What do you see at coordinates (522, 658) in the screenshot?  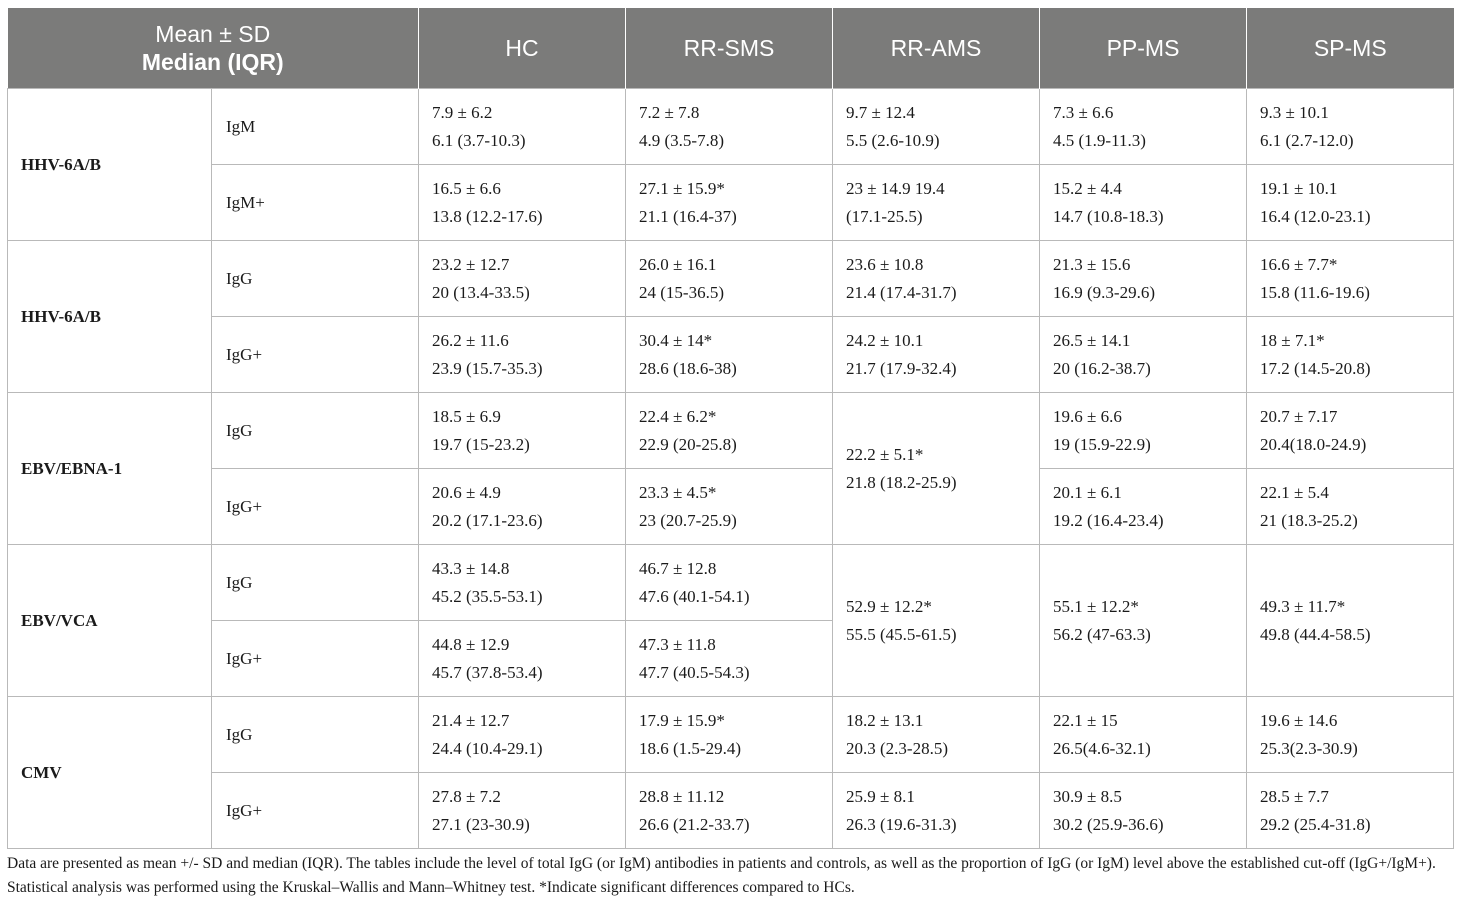 I see `cell-hc: 44.8 ± 12.9 45.7 (37.8-53.4)` at bounding box center [522, 658].